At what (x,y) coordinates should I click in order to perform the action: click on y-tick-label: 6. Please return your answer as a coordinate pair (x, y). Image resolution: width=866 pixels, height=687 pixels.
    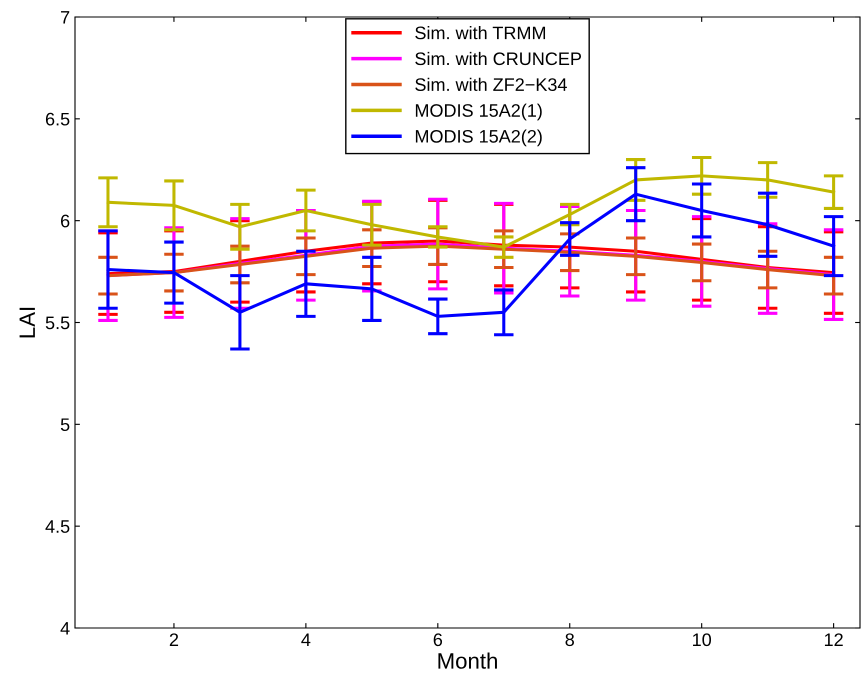
    Looking at the image, I should click on (65, 221).